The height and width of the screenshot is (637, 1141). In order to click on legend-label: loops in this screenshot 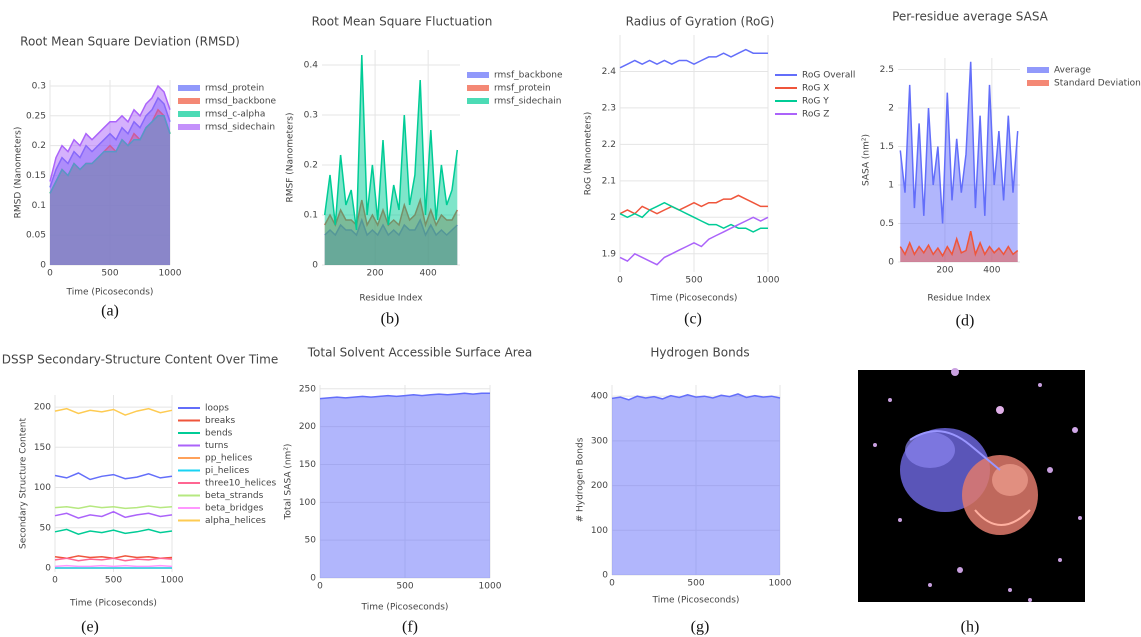, I will do `click(217, 409)`.